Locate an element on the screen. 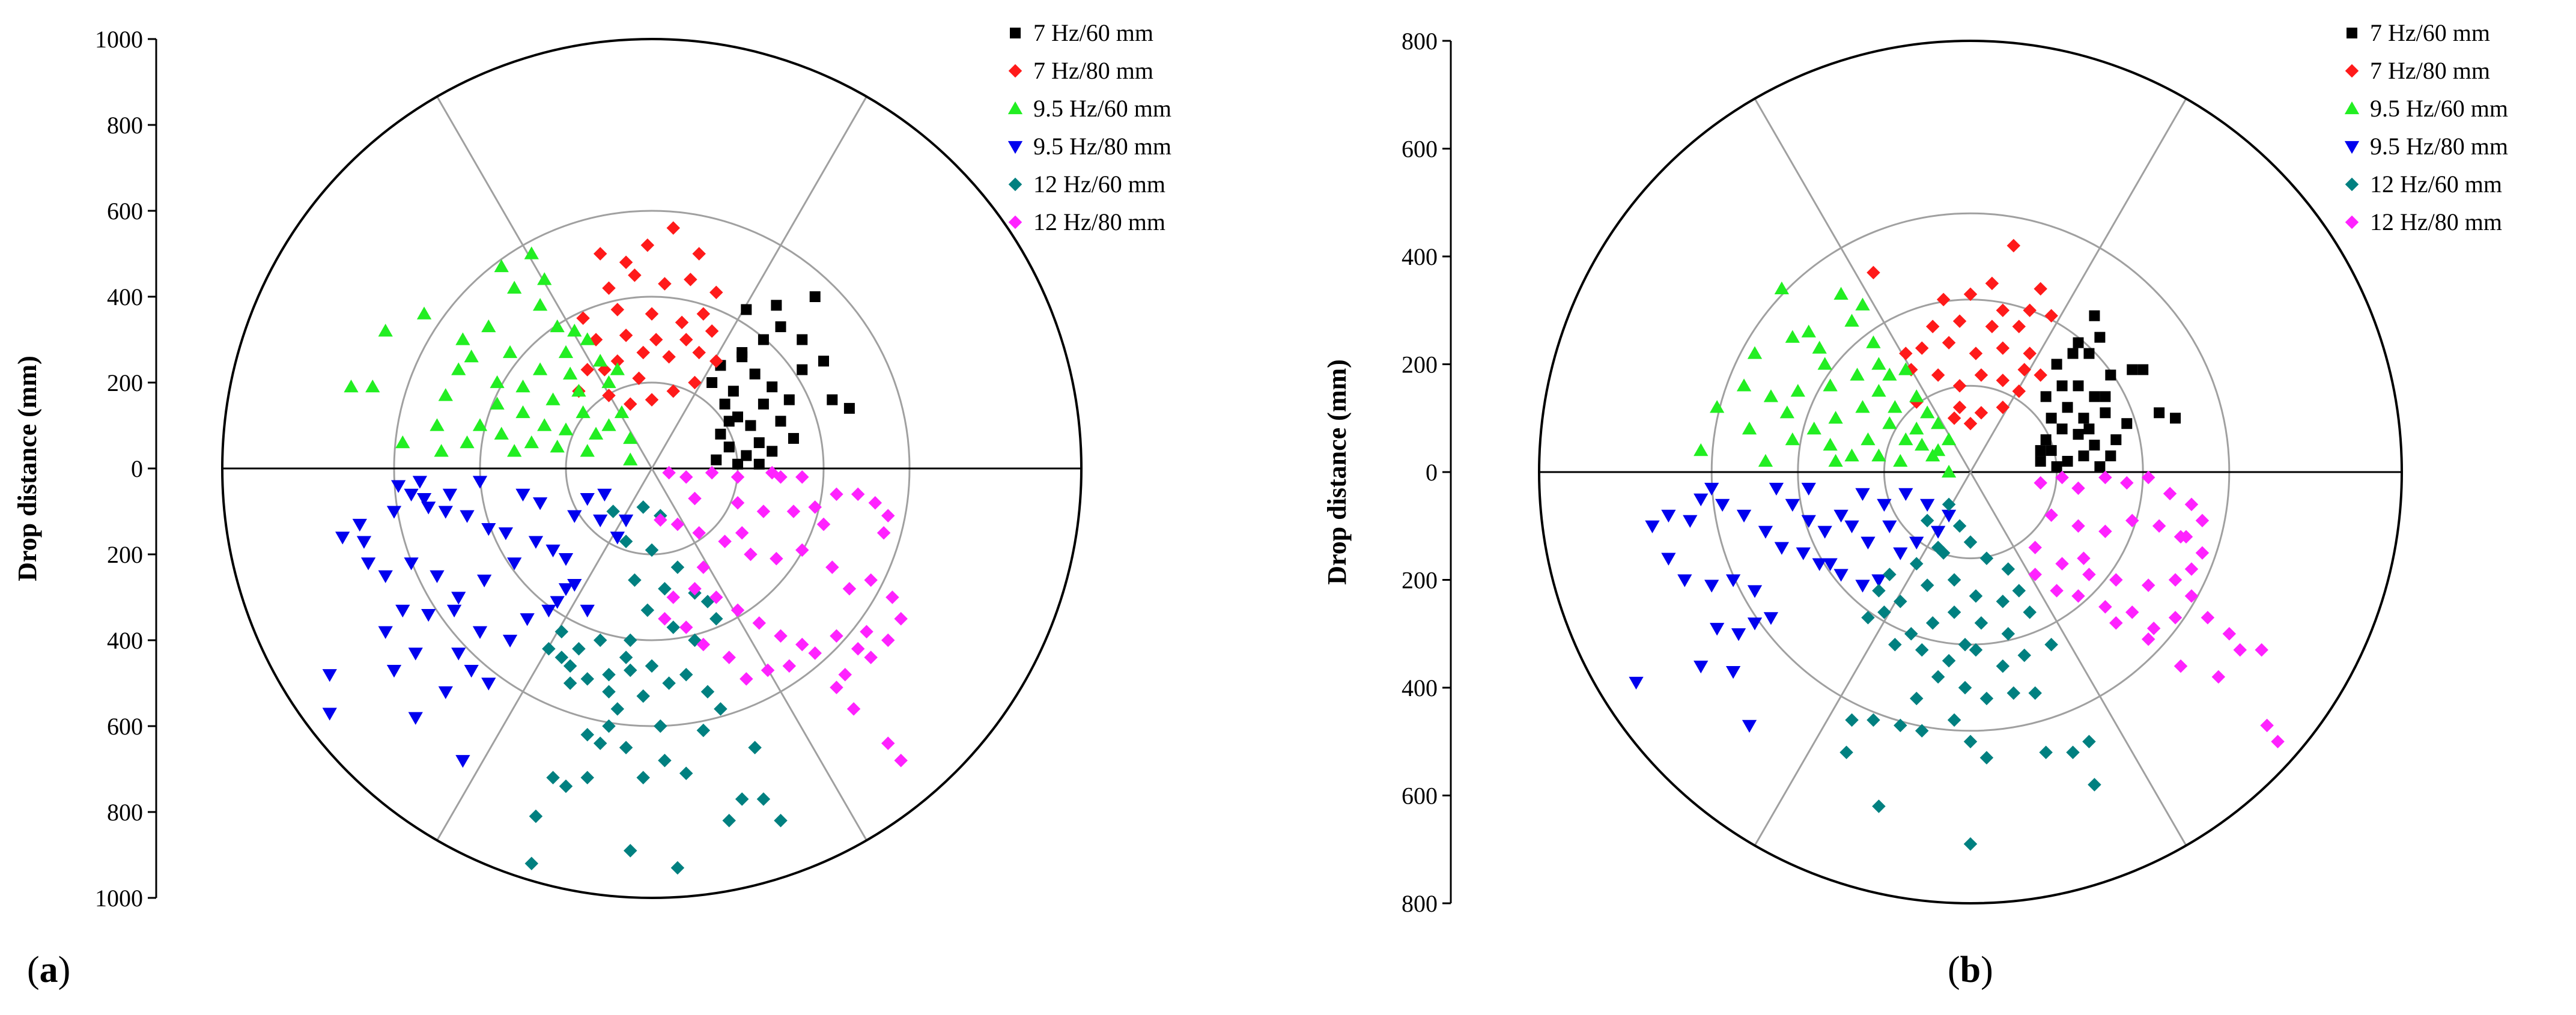 The height and width of the screenshot is (1015, 2576). legend-item-0: 7 Hz/60 mm is located at coordinates (2418, 32).